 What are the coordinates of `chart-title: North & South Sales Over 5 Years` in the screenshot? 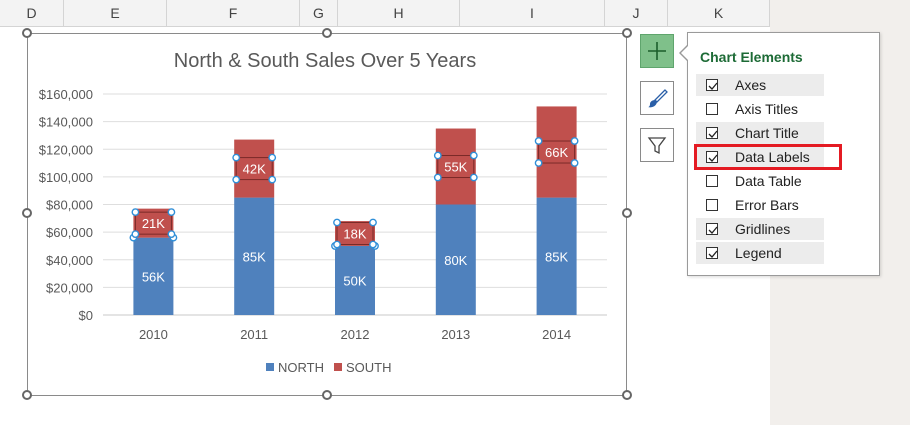 It's located at (325, 61).